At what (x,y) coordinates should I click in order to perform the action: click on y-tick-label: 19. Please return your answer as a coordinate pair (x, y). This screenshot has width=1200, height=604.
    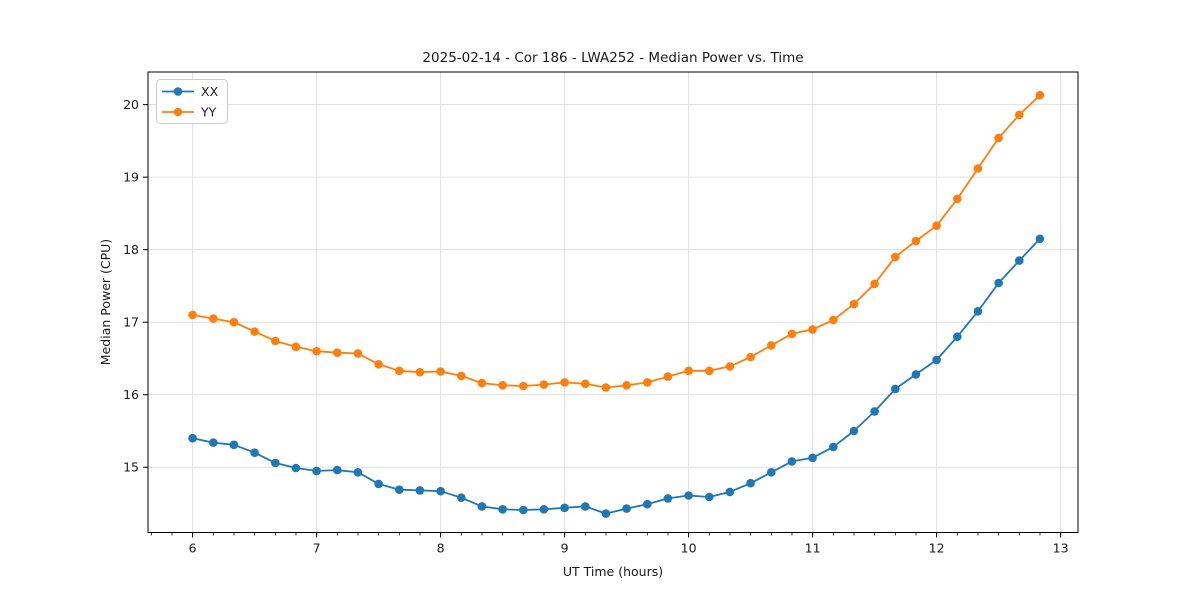
    Looking at the image, I should click on (131, 177).